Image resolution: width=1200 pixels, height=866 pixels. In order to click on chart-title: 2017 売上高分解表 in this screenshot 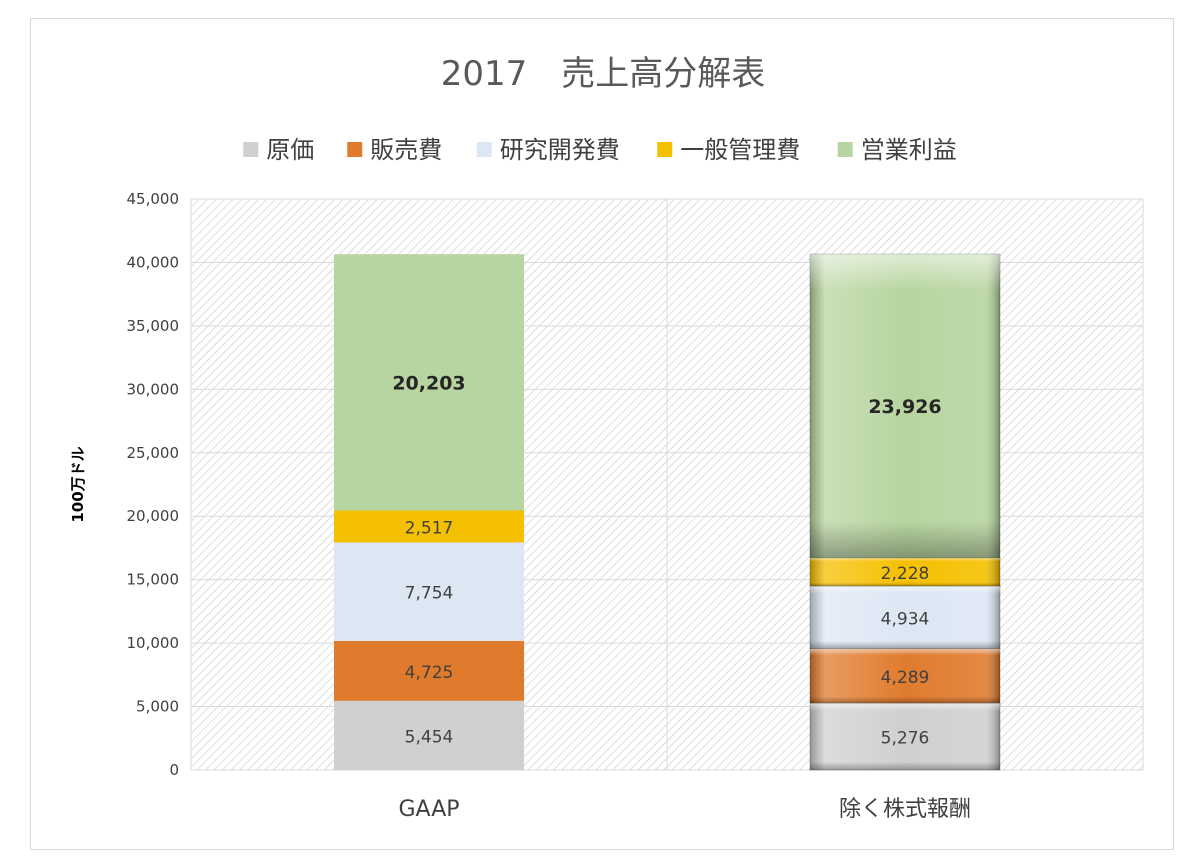, I will do `click(603, 74)`.